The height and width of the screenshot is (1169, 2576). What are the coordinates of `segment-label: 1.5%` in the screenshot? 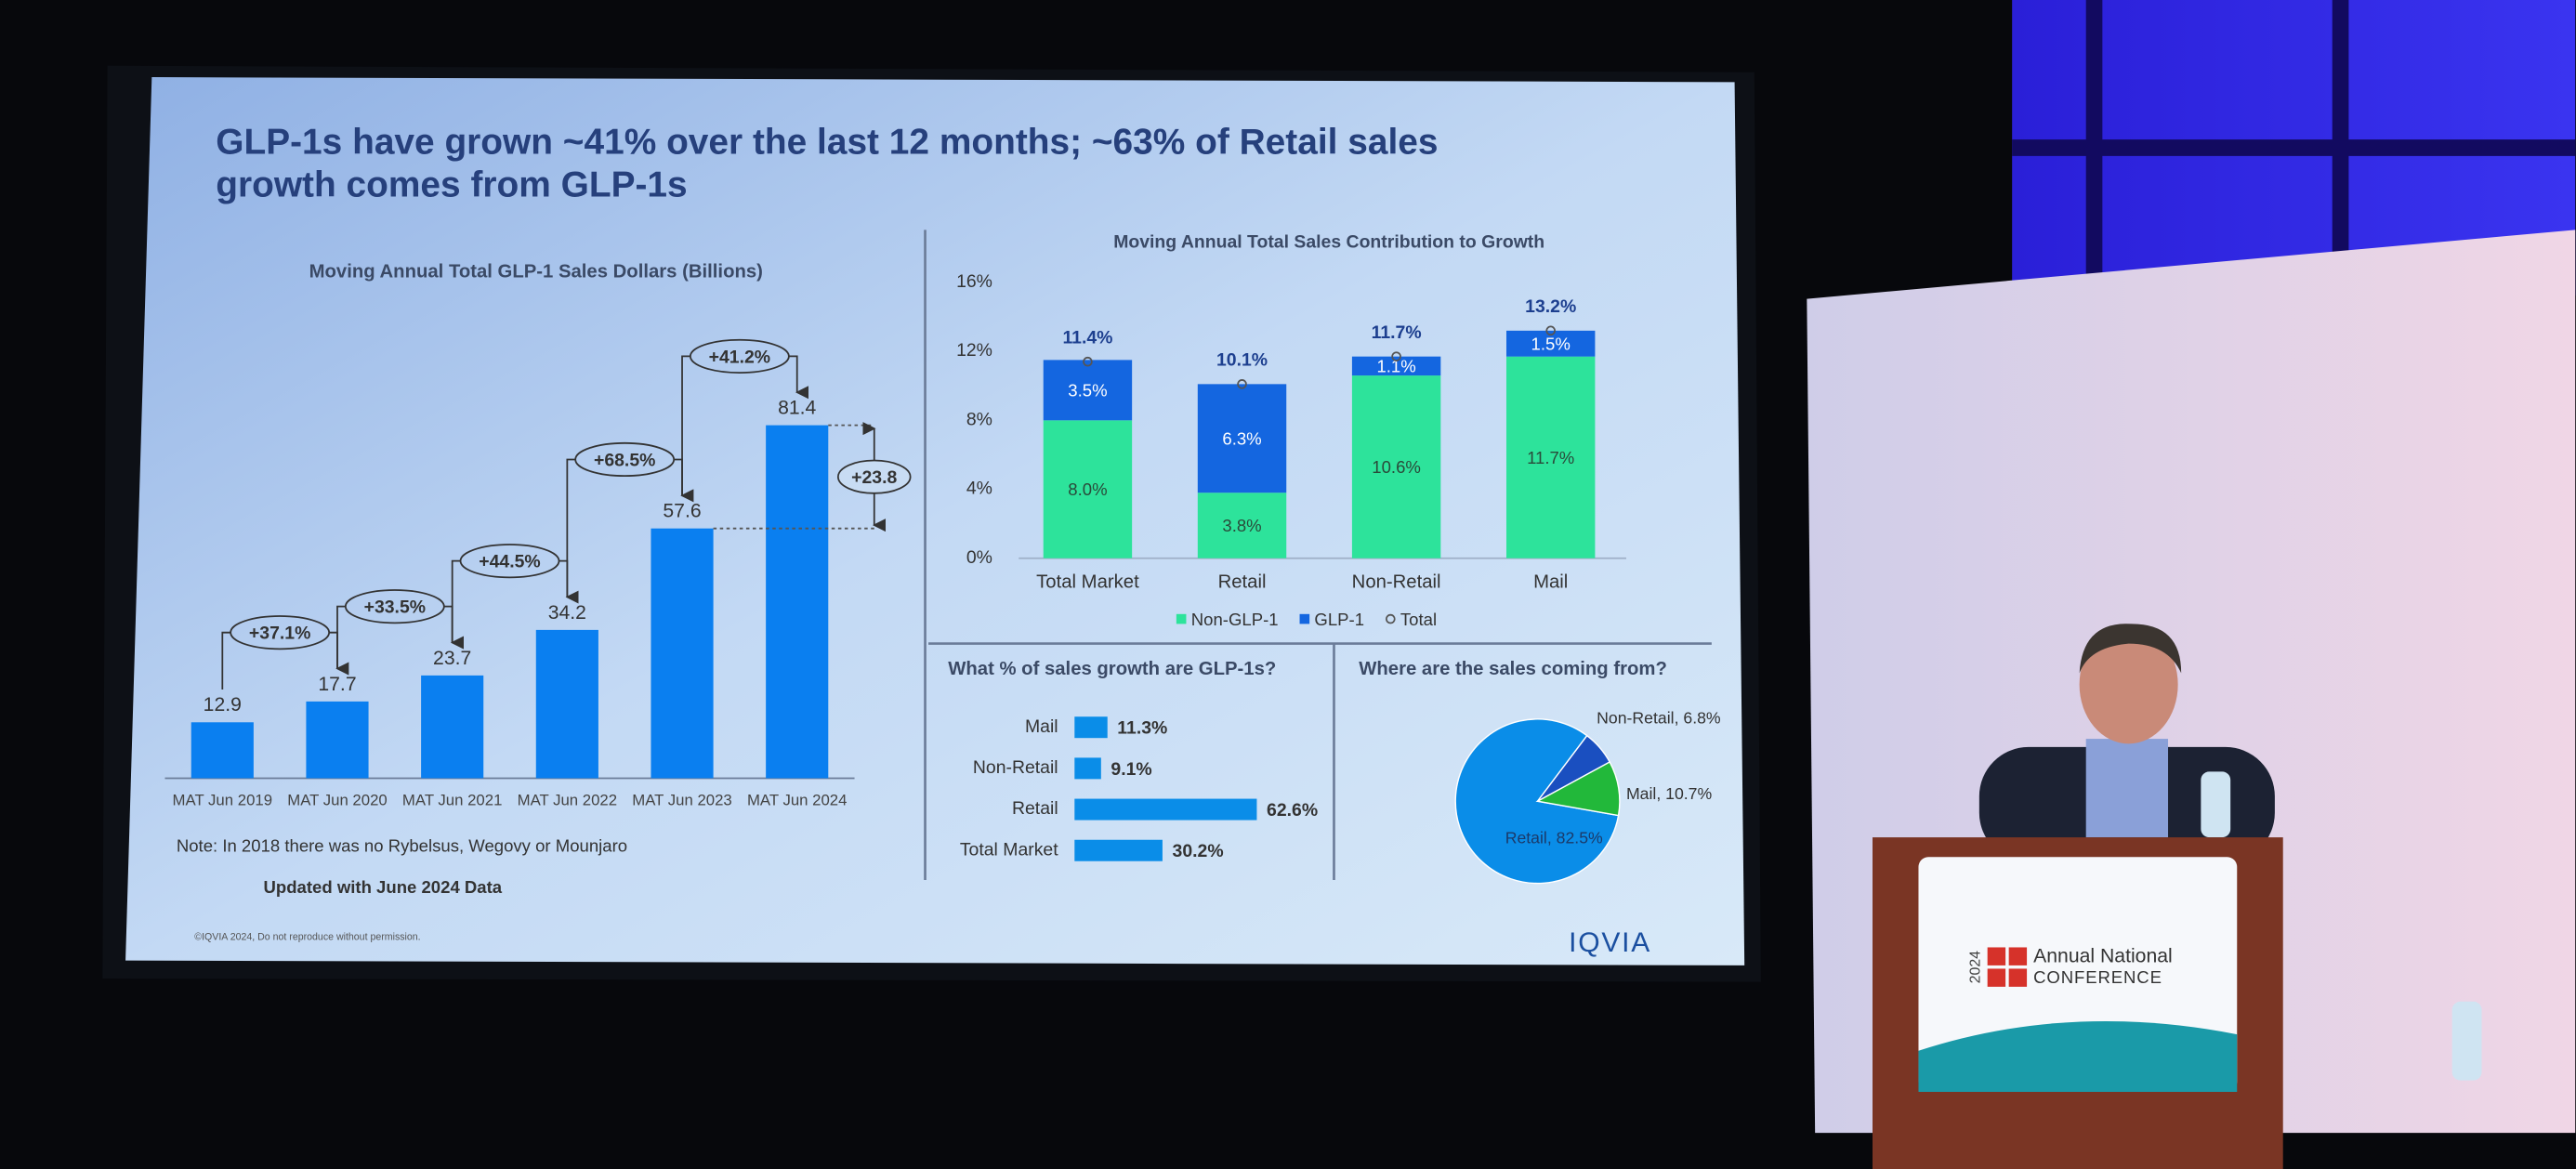 It's located at (1551, 344).